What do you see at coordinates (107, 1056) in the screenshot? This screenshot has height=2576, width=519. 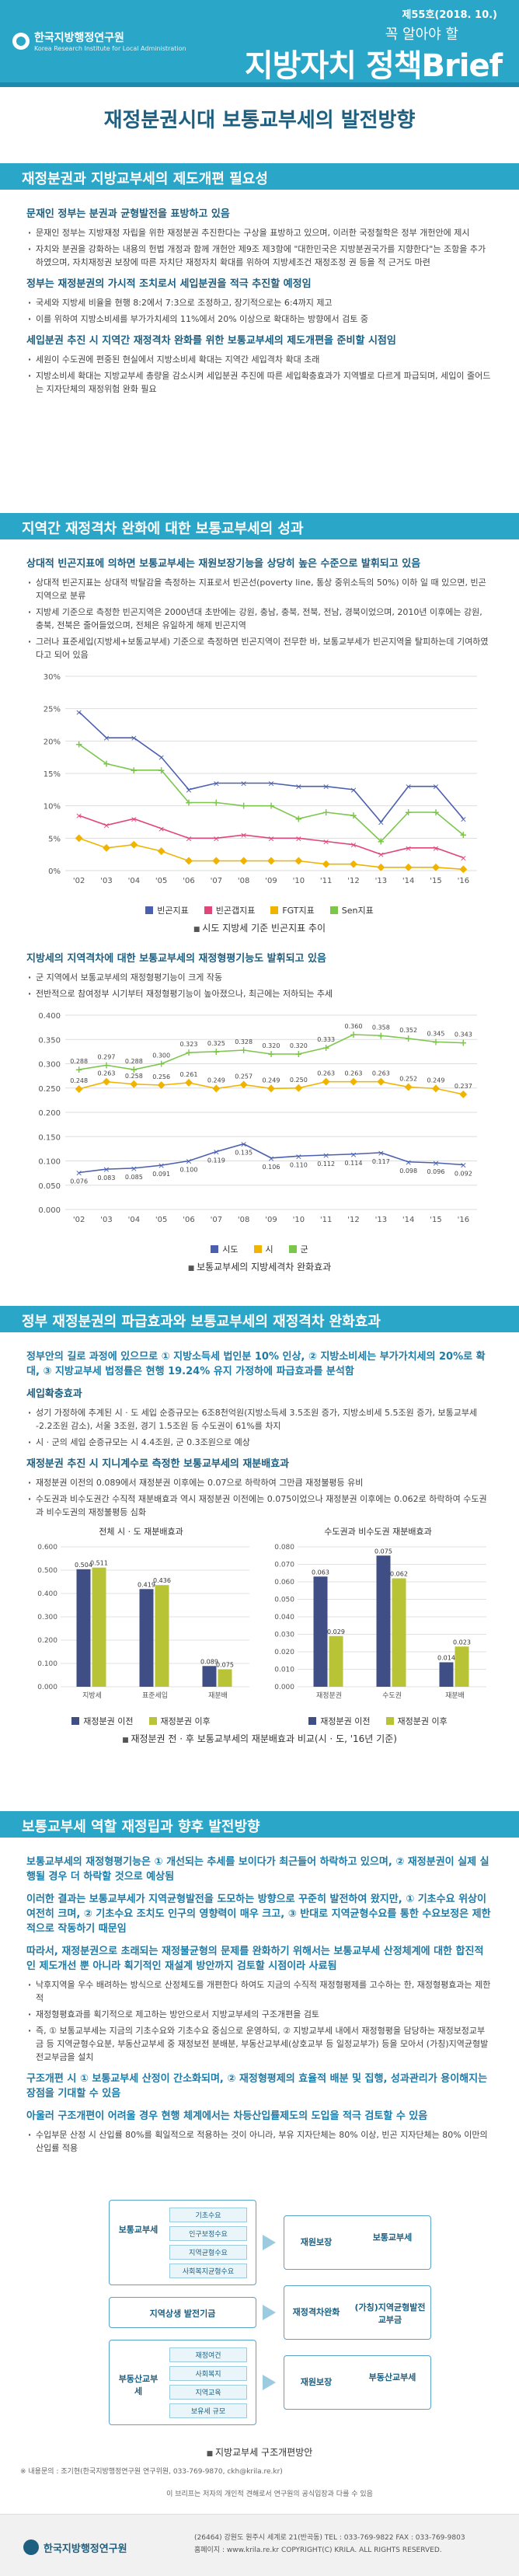 I see `data-label: 0.297` at bounding box center [107, 1056].